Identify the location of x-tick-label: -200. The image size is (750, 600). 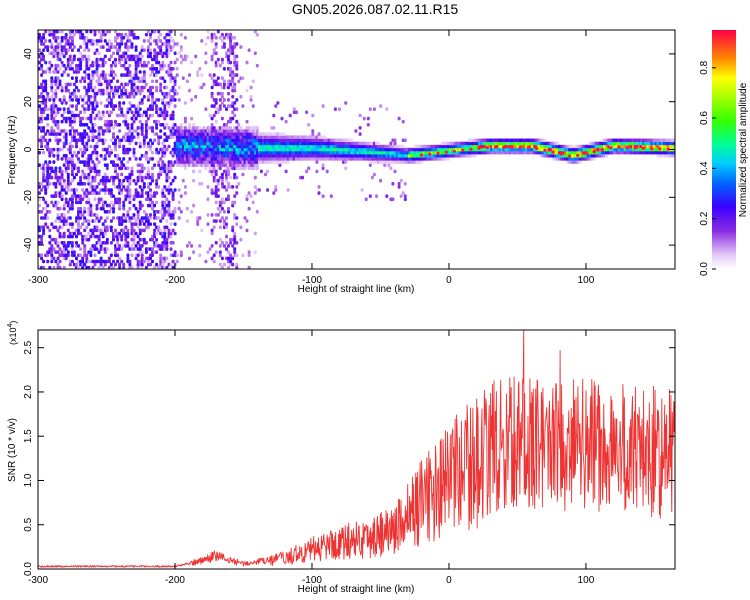
(175, 280).